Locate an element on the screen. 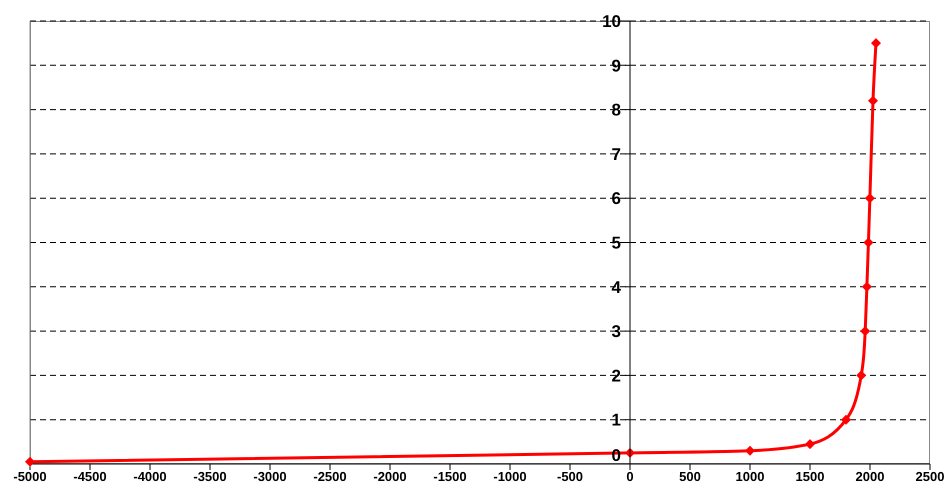  x-tick-label: -1000 is located at coordinates (510, 476).